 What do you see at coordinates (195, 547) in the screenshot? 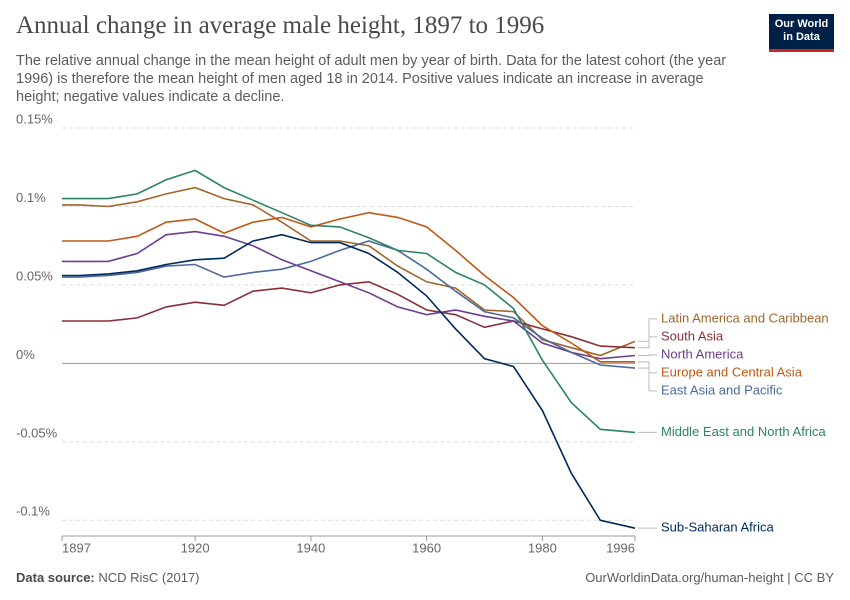
I see `x-tick-label: 1920` at bounding box center [195, 547].